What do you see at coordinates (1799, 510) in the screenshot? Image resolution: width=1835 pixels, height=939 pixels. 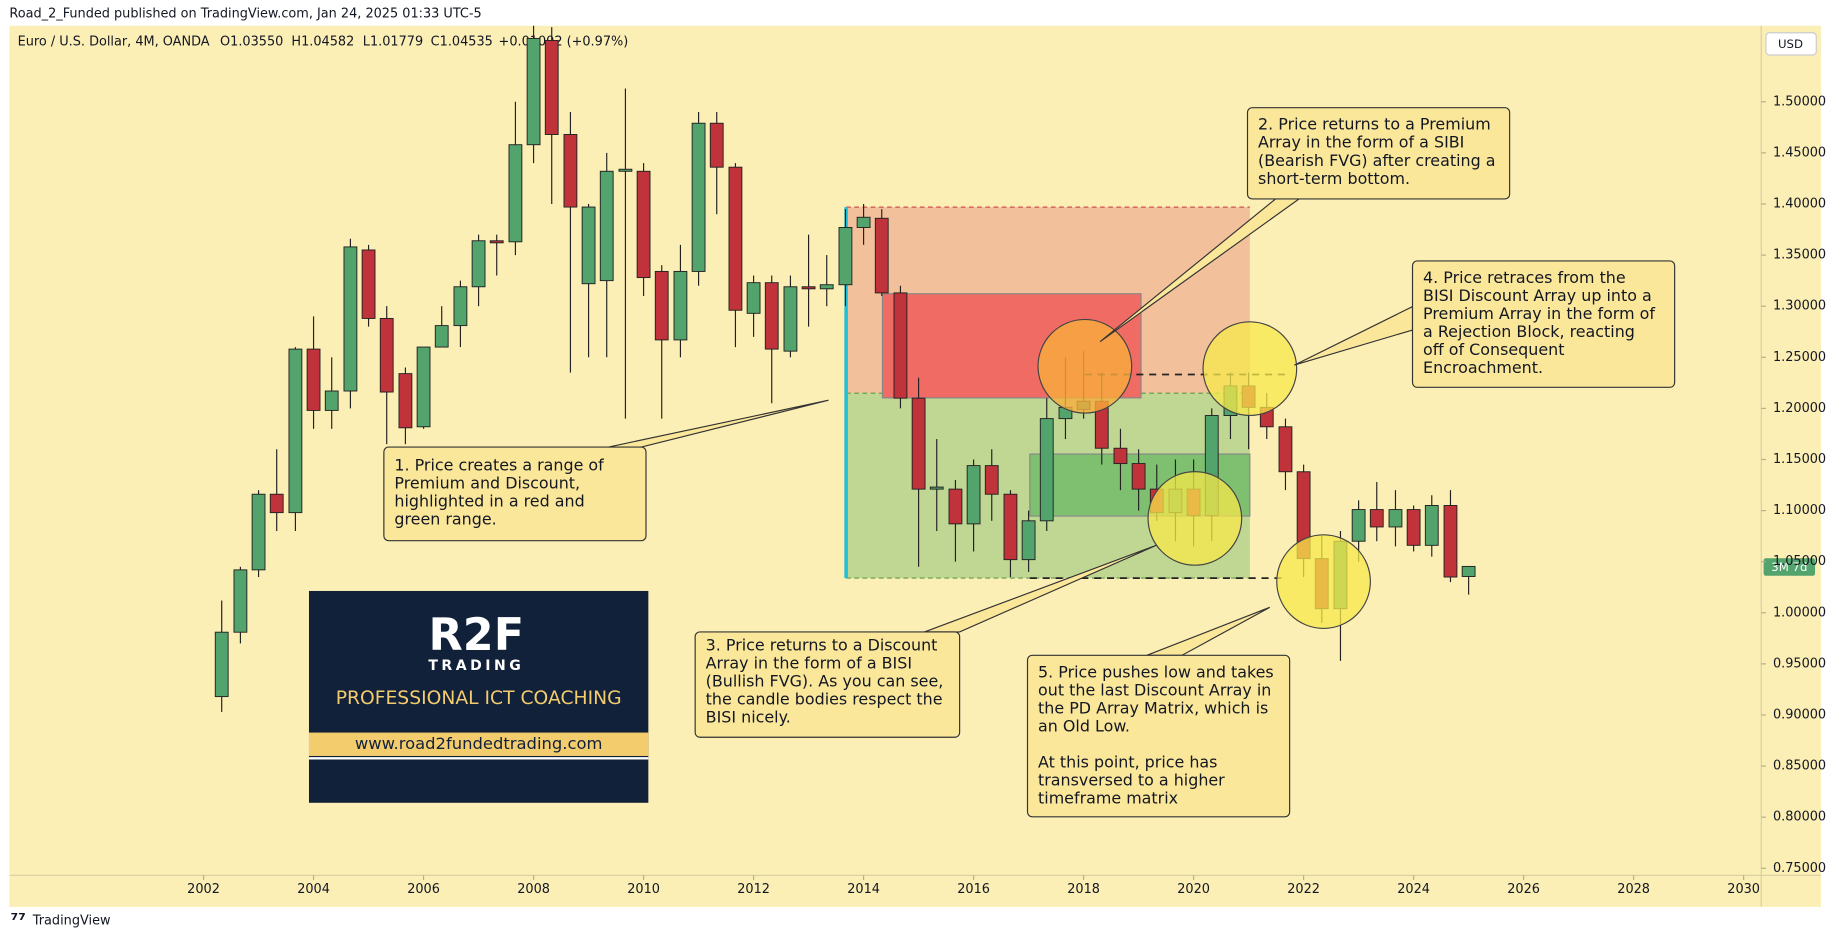 I see `y-tick-label: 1.10000` at bounding box center [1799, 510].